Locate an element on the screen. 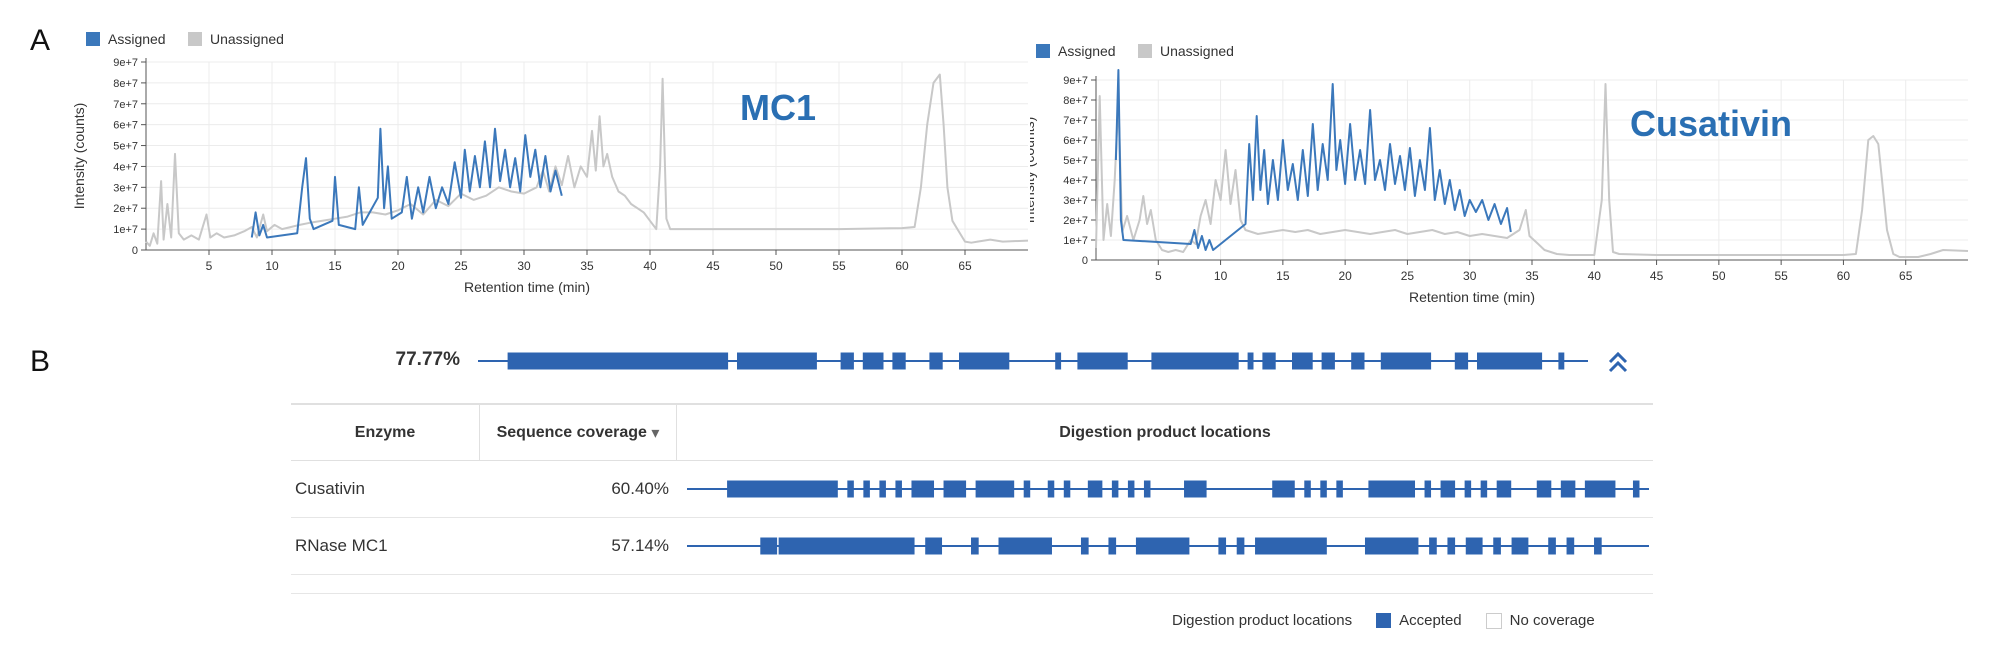 The width and height of the screenshot is (2000, 669). digestion-legend-title: Digestion product locations is located at coordinates (1262, 620).